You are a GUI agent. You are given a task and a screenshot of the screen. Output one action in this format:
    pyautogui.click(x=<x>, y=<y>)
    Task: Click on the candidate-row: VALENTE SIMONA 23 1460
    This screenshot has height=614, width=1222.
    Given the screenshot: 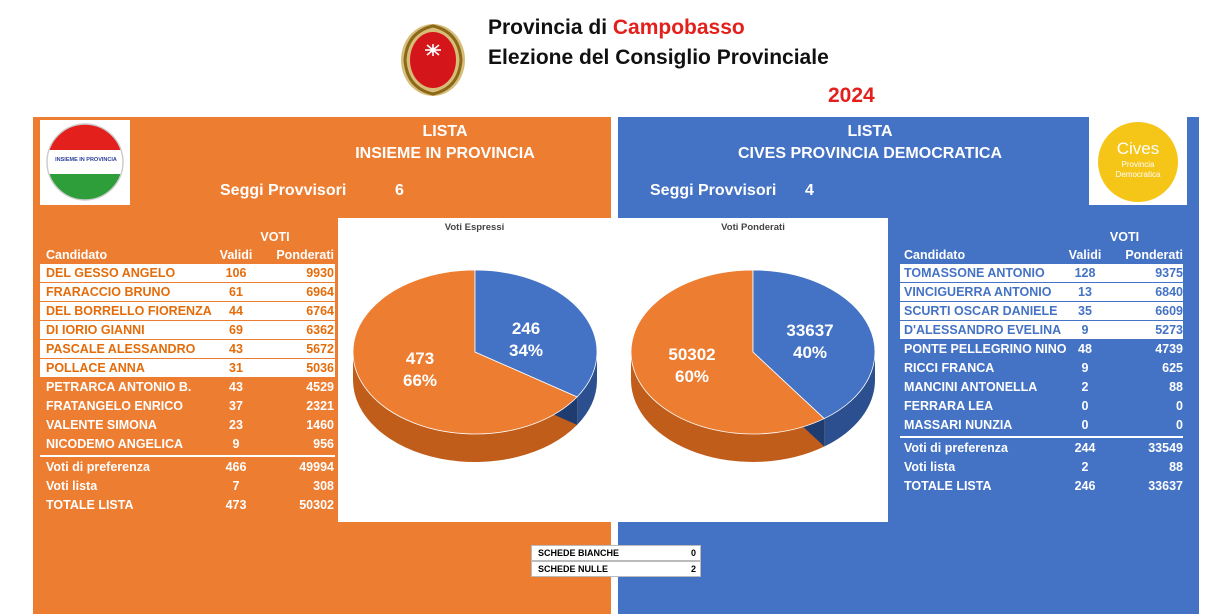 What is the action you would take?
    pyautogui.click(x=187, y=425)
    